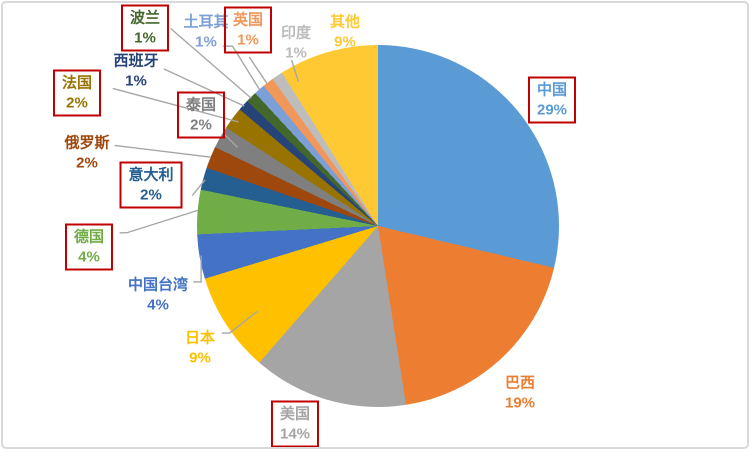 The width and height of the screenshot is (752, 452). Describe the element at coordinates (345, 22) in the screenshot. I see `slice-category-name: 其他` at that location.